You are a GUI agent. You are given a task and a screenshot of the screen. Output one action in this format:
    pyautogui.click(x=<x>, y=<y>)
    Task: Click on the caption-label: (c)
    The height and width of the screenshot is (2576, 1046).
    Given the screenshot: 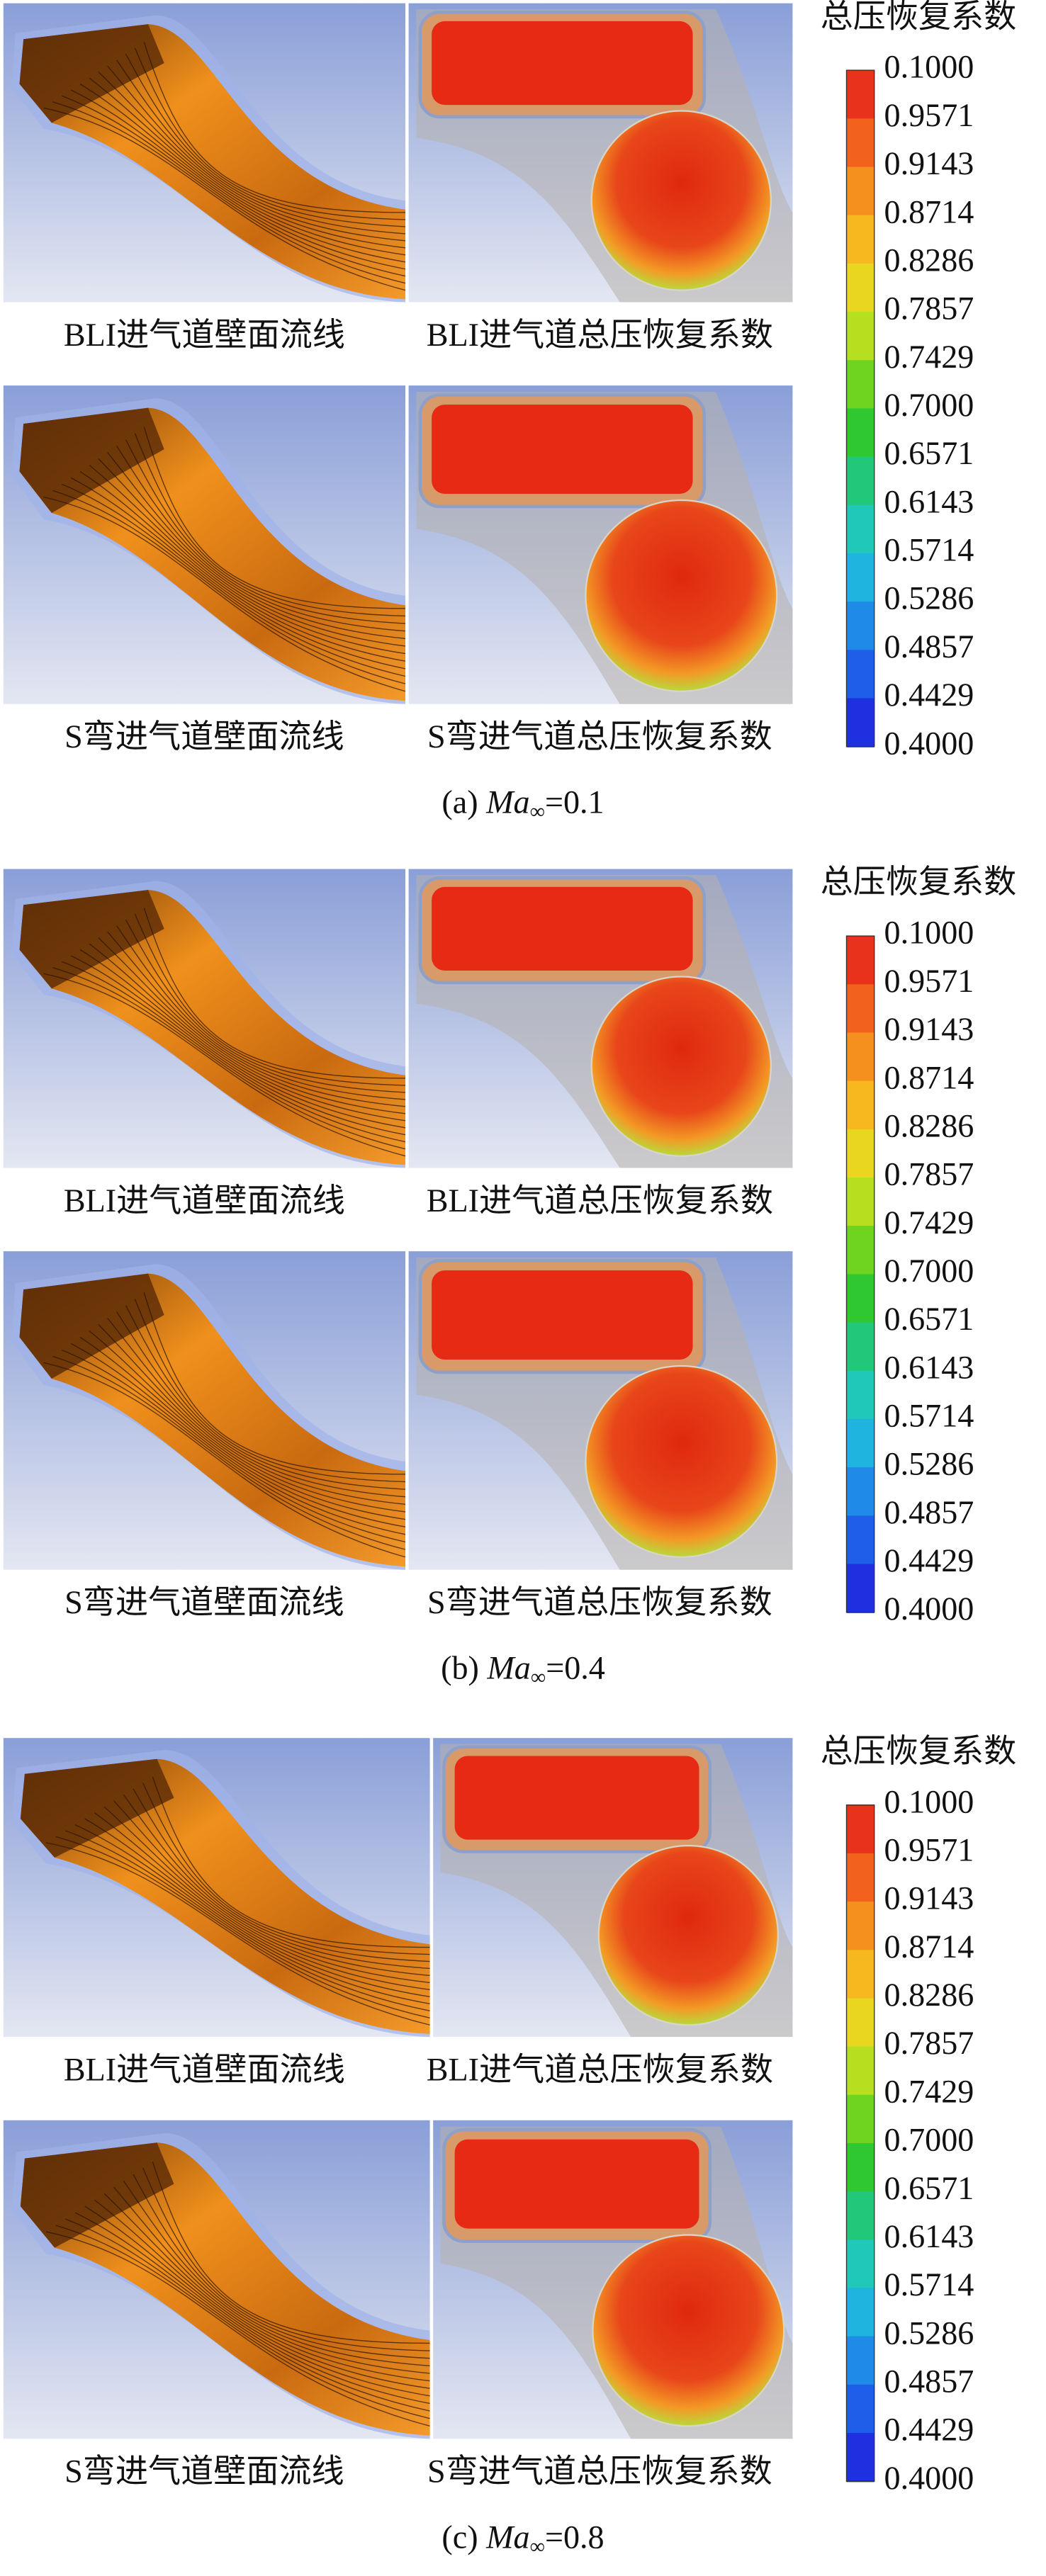 What is the action you would take?
    pyautogui.click(x=460, y=2537)
    